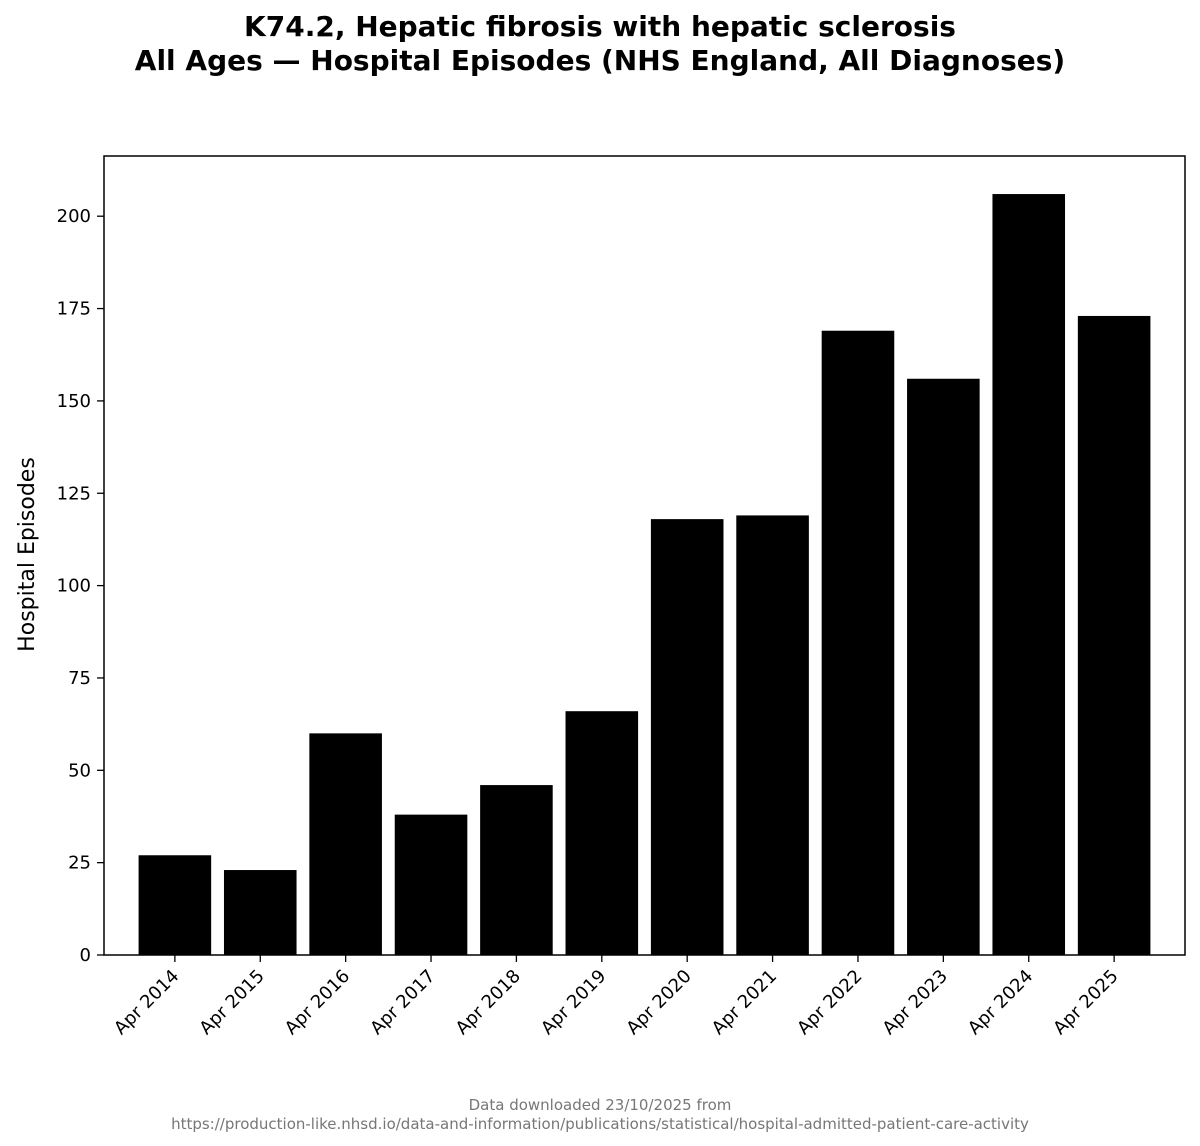  What do you see at coordinates (658, 1002) in the screenshot?
I see `x-tick-label: Apr 2020` at bounding box center [658, 1002].